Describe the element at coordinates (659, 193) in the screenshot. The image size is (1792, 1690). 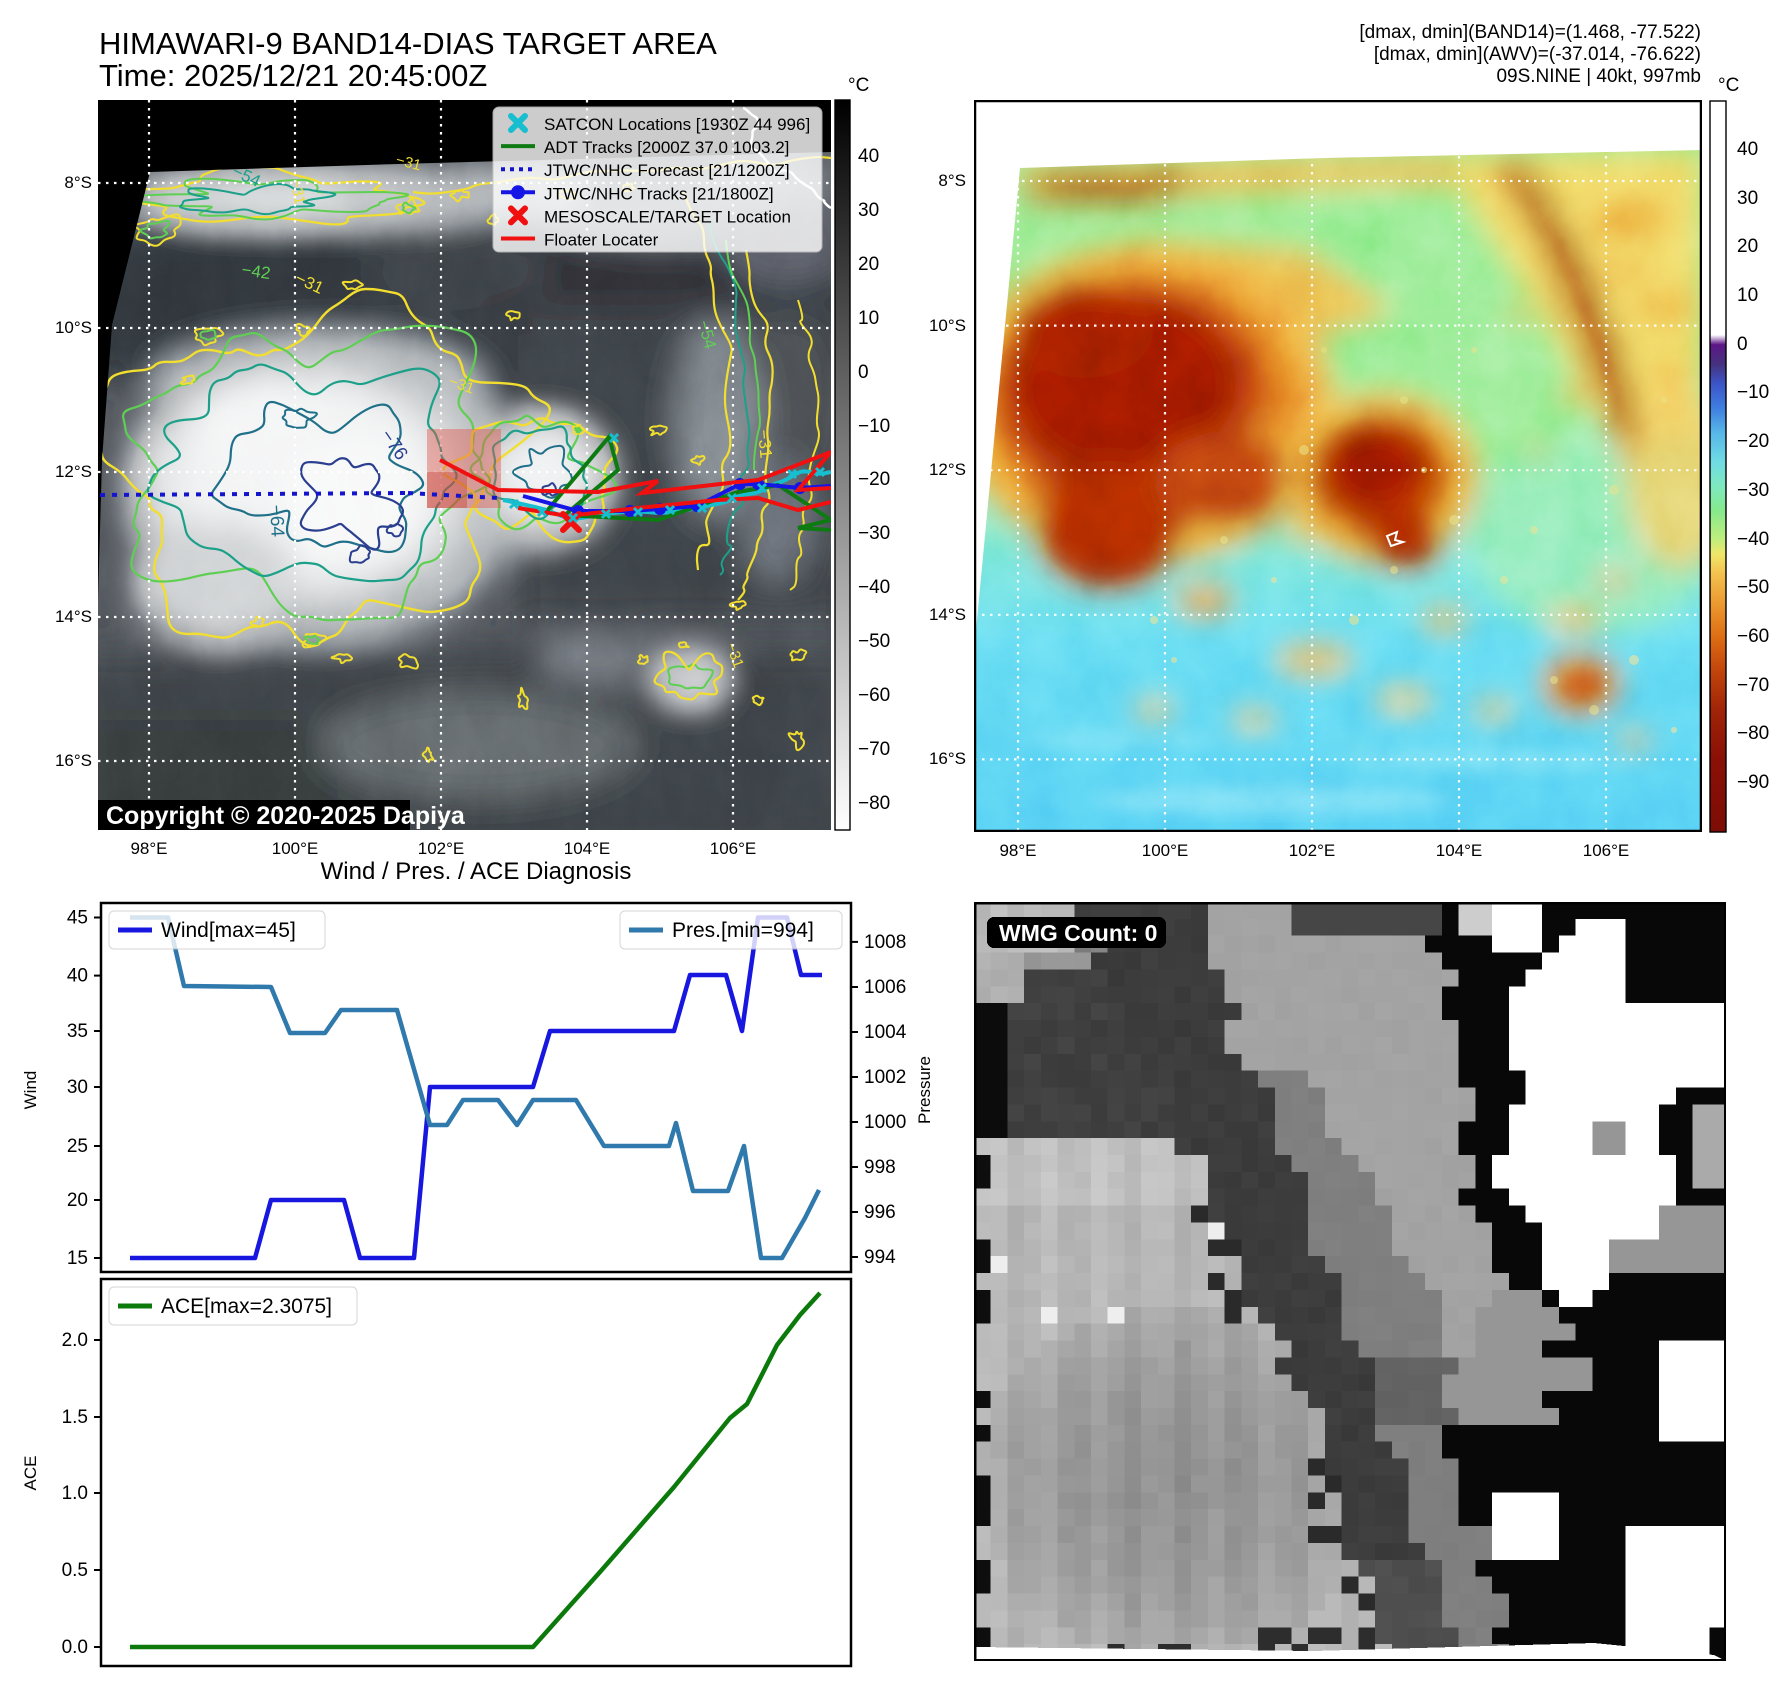
I see `svg-text: JTWC/NHC Tracks [21/1800Z]` at that location.